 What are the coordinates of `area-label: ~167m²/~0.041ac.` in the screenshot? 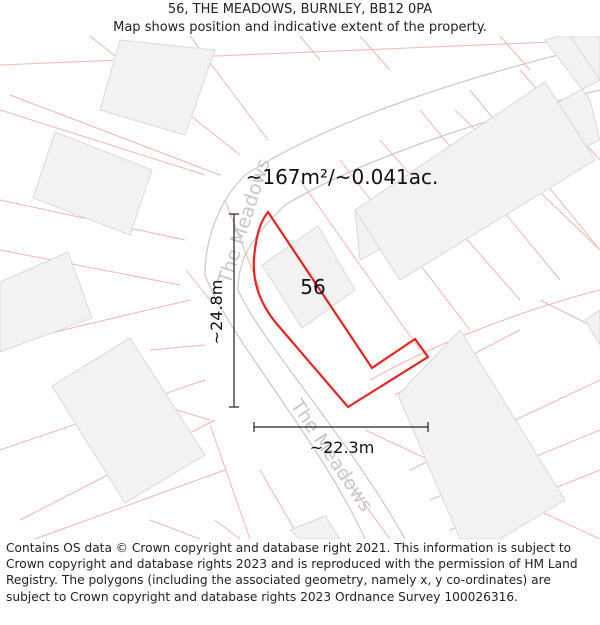 It's located at (342, 177).